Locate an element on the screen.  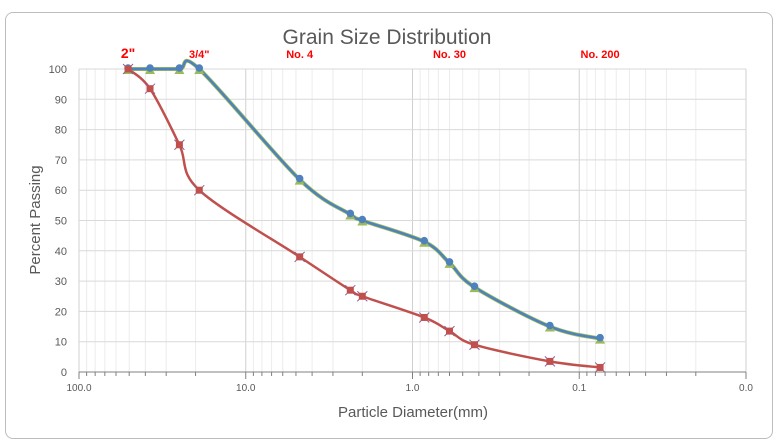
y-tick-label: 100 is located at coordinates (58, 70).